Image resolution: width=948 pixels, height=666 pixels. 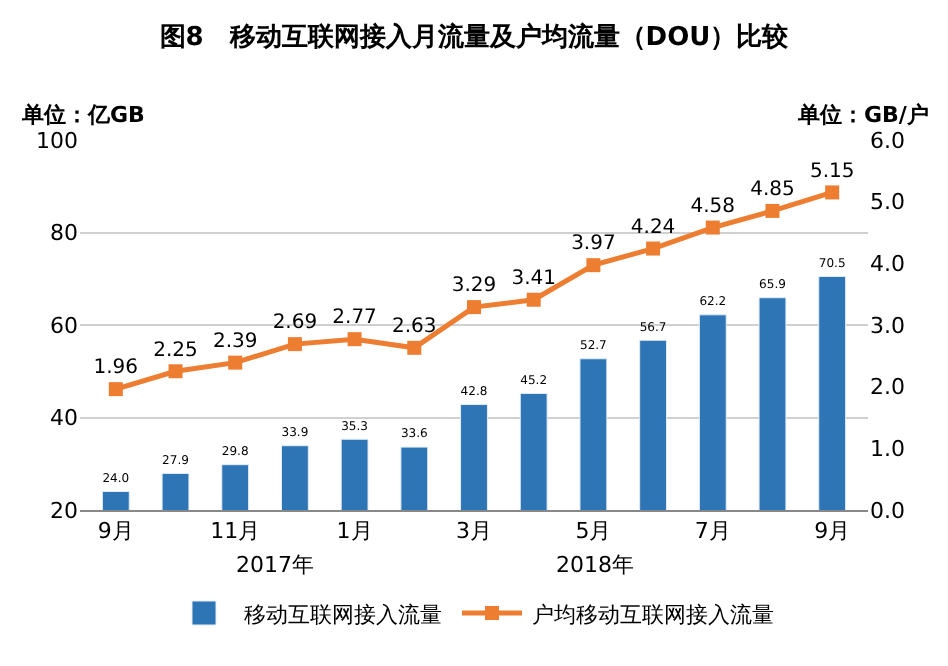 What do you see at coordinates (235, 531) in the screenshot?
I see `x-tick-label: 11月` at bounding box center [235, 531].